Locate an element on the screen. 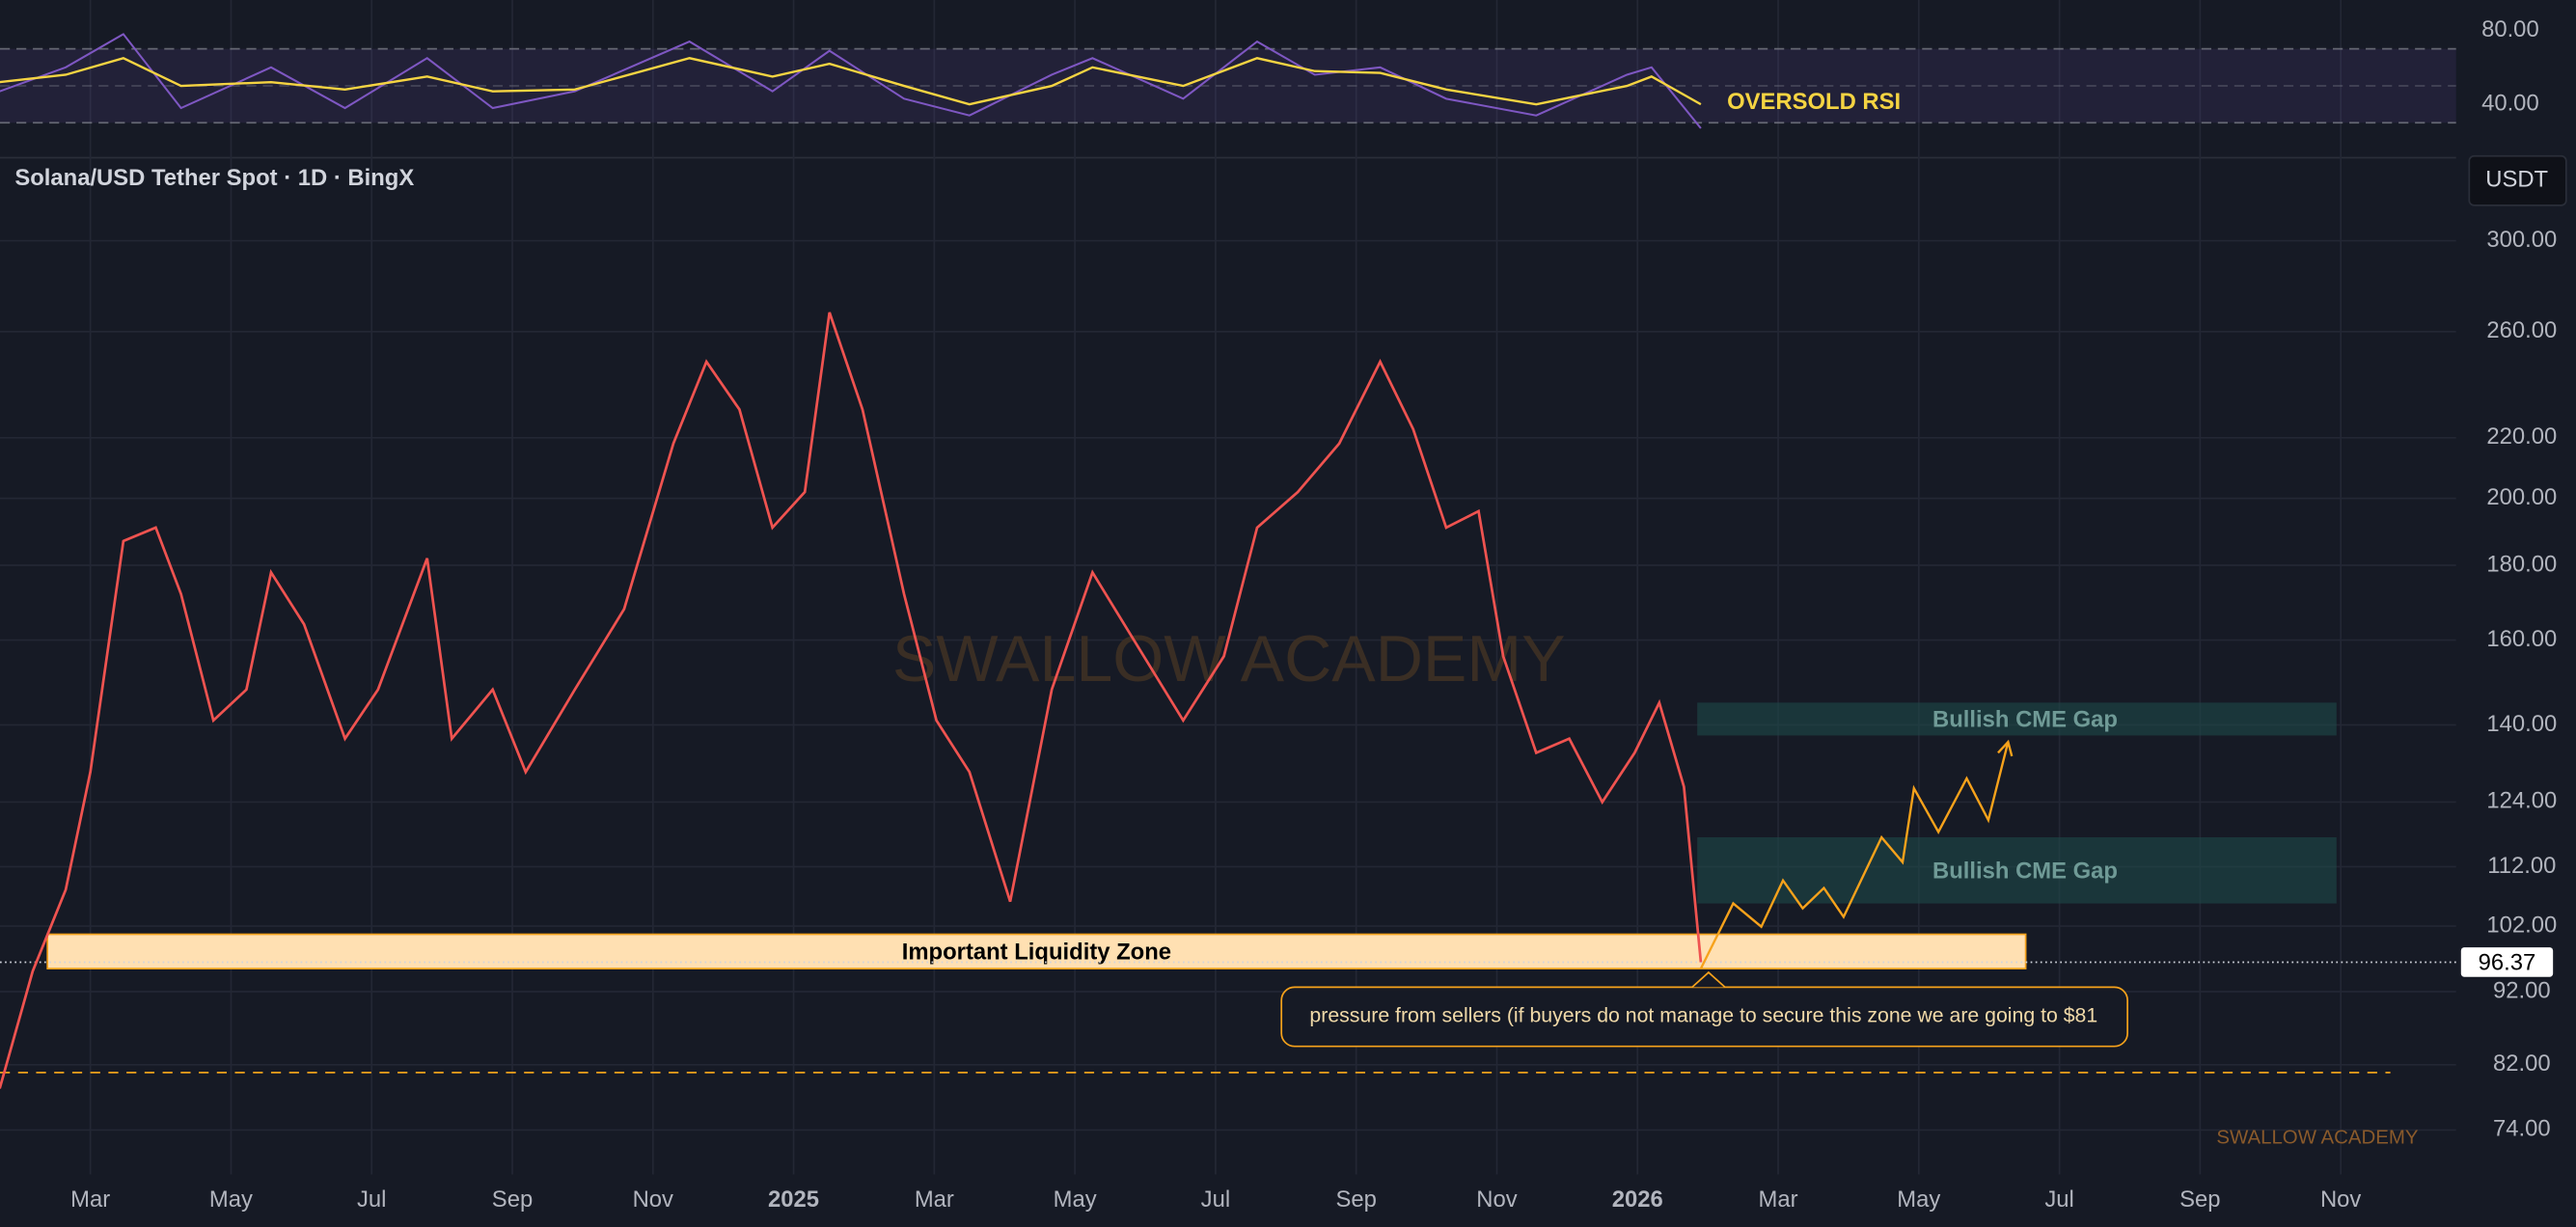 The width and height of the screenshot is (2576, 1227). callout-pointer is located at coordinates (1709, 979).